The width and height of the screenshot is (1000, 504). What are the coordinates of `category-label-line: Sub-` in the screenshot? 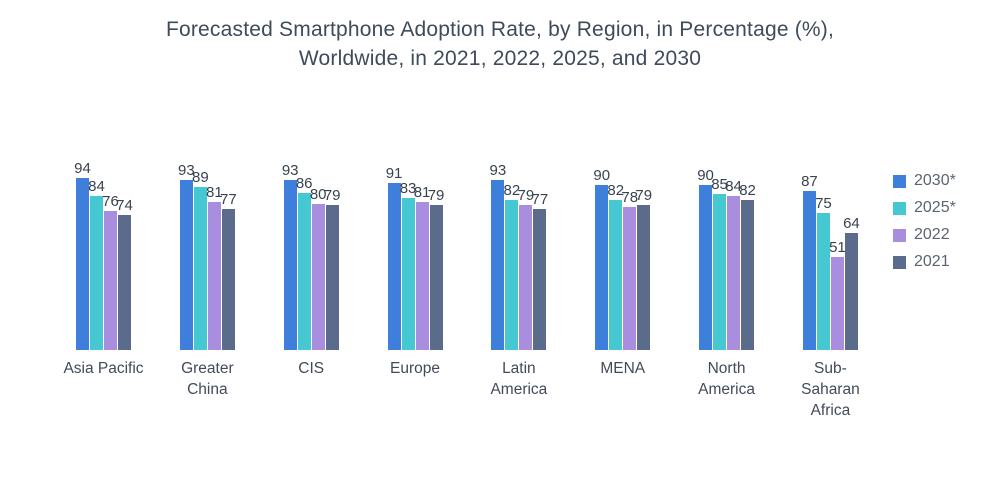 It's located at (830, 368).